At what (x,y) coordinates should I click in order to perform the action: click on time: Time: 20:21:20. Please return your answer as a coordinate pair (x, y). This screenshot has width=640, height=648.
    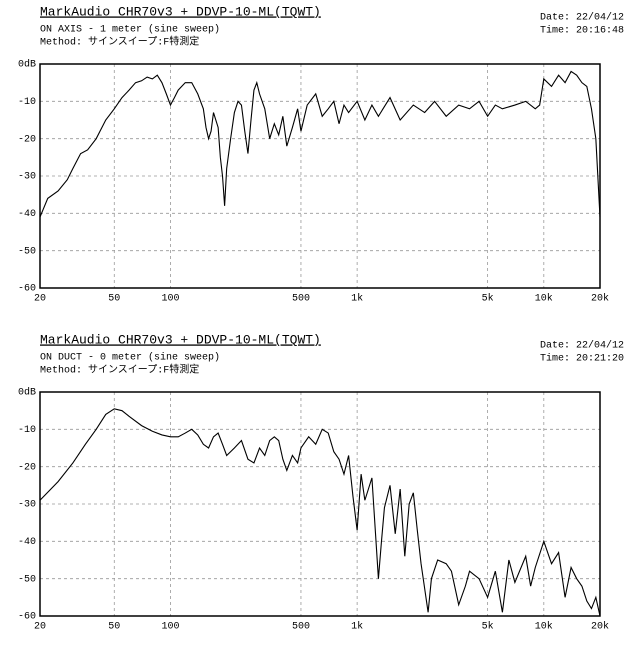
    Looking at the image, I should click on (582, 359).